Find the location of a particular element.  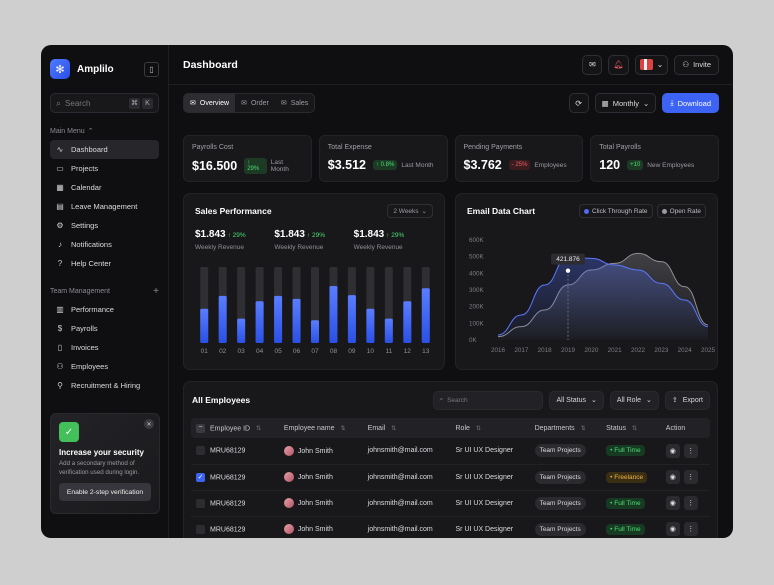

sidebar-item-calendar: ▦ Calendar is located at coordinates (104, 187).